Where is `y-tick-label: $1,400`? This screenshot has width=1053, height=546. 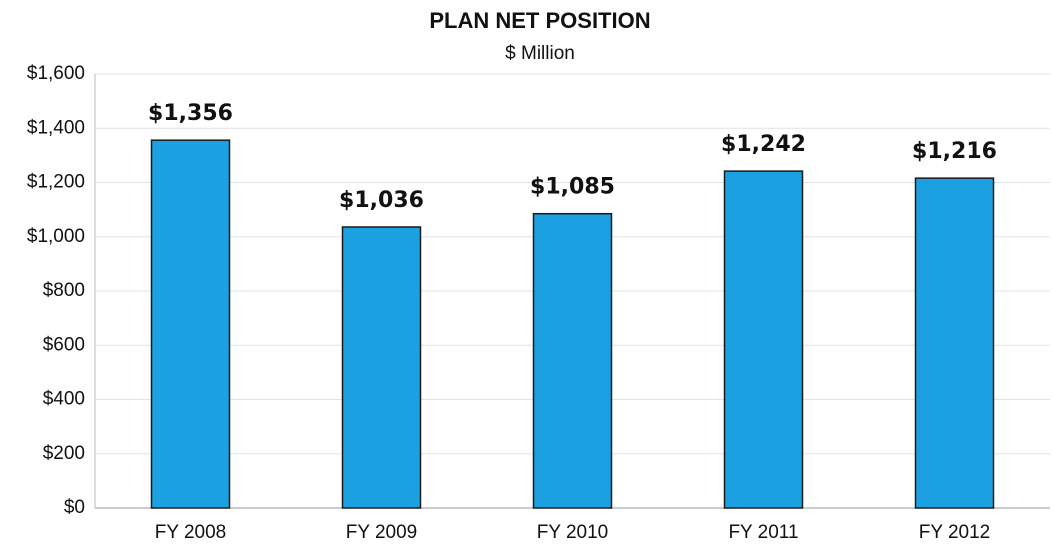 y-tick-label: $1,400 is located at coordinates (56, 127).